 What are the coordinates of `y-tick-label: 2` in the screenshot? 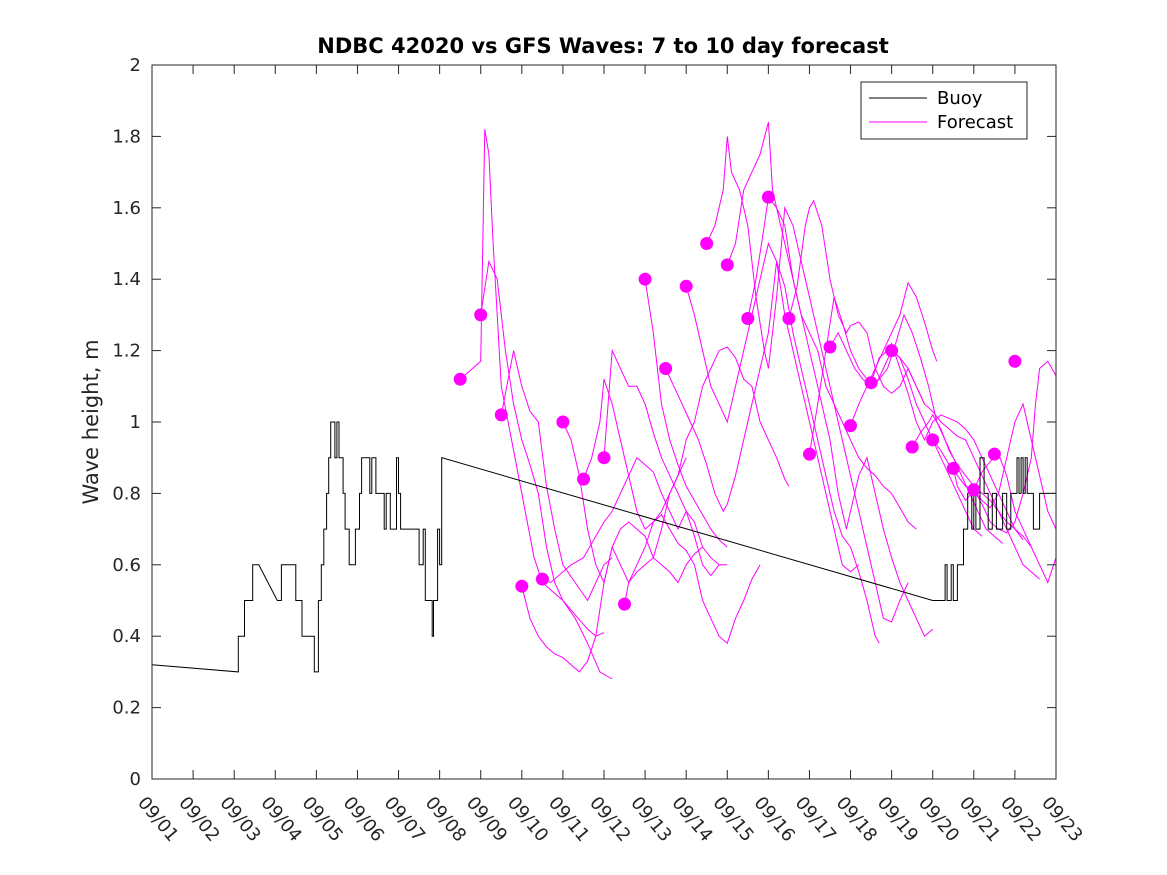 It's located at (135, 65).